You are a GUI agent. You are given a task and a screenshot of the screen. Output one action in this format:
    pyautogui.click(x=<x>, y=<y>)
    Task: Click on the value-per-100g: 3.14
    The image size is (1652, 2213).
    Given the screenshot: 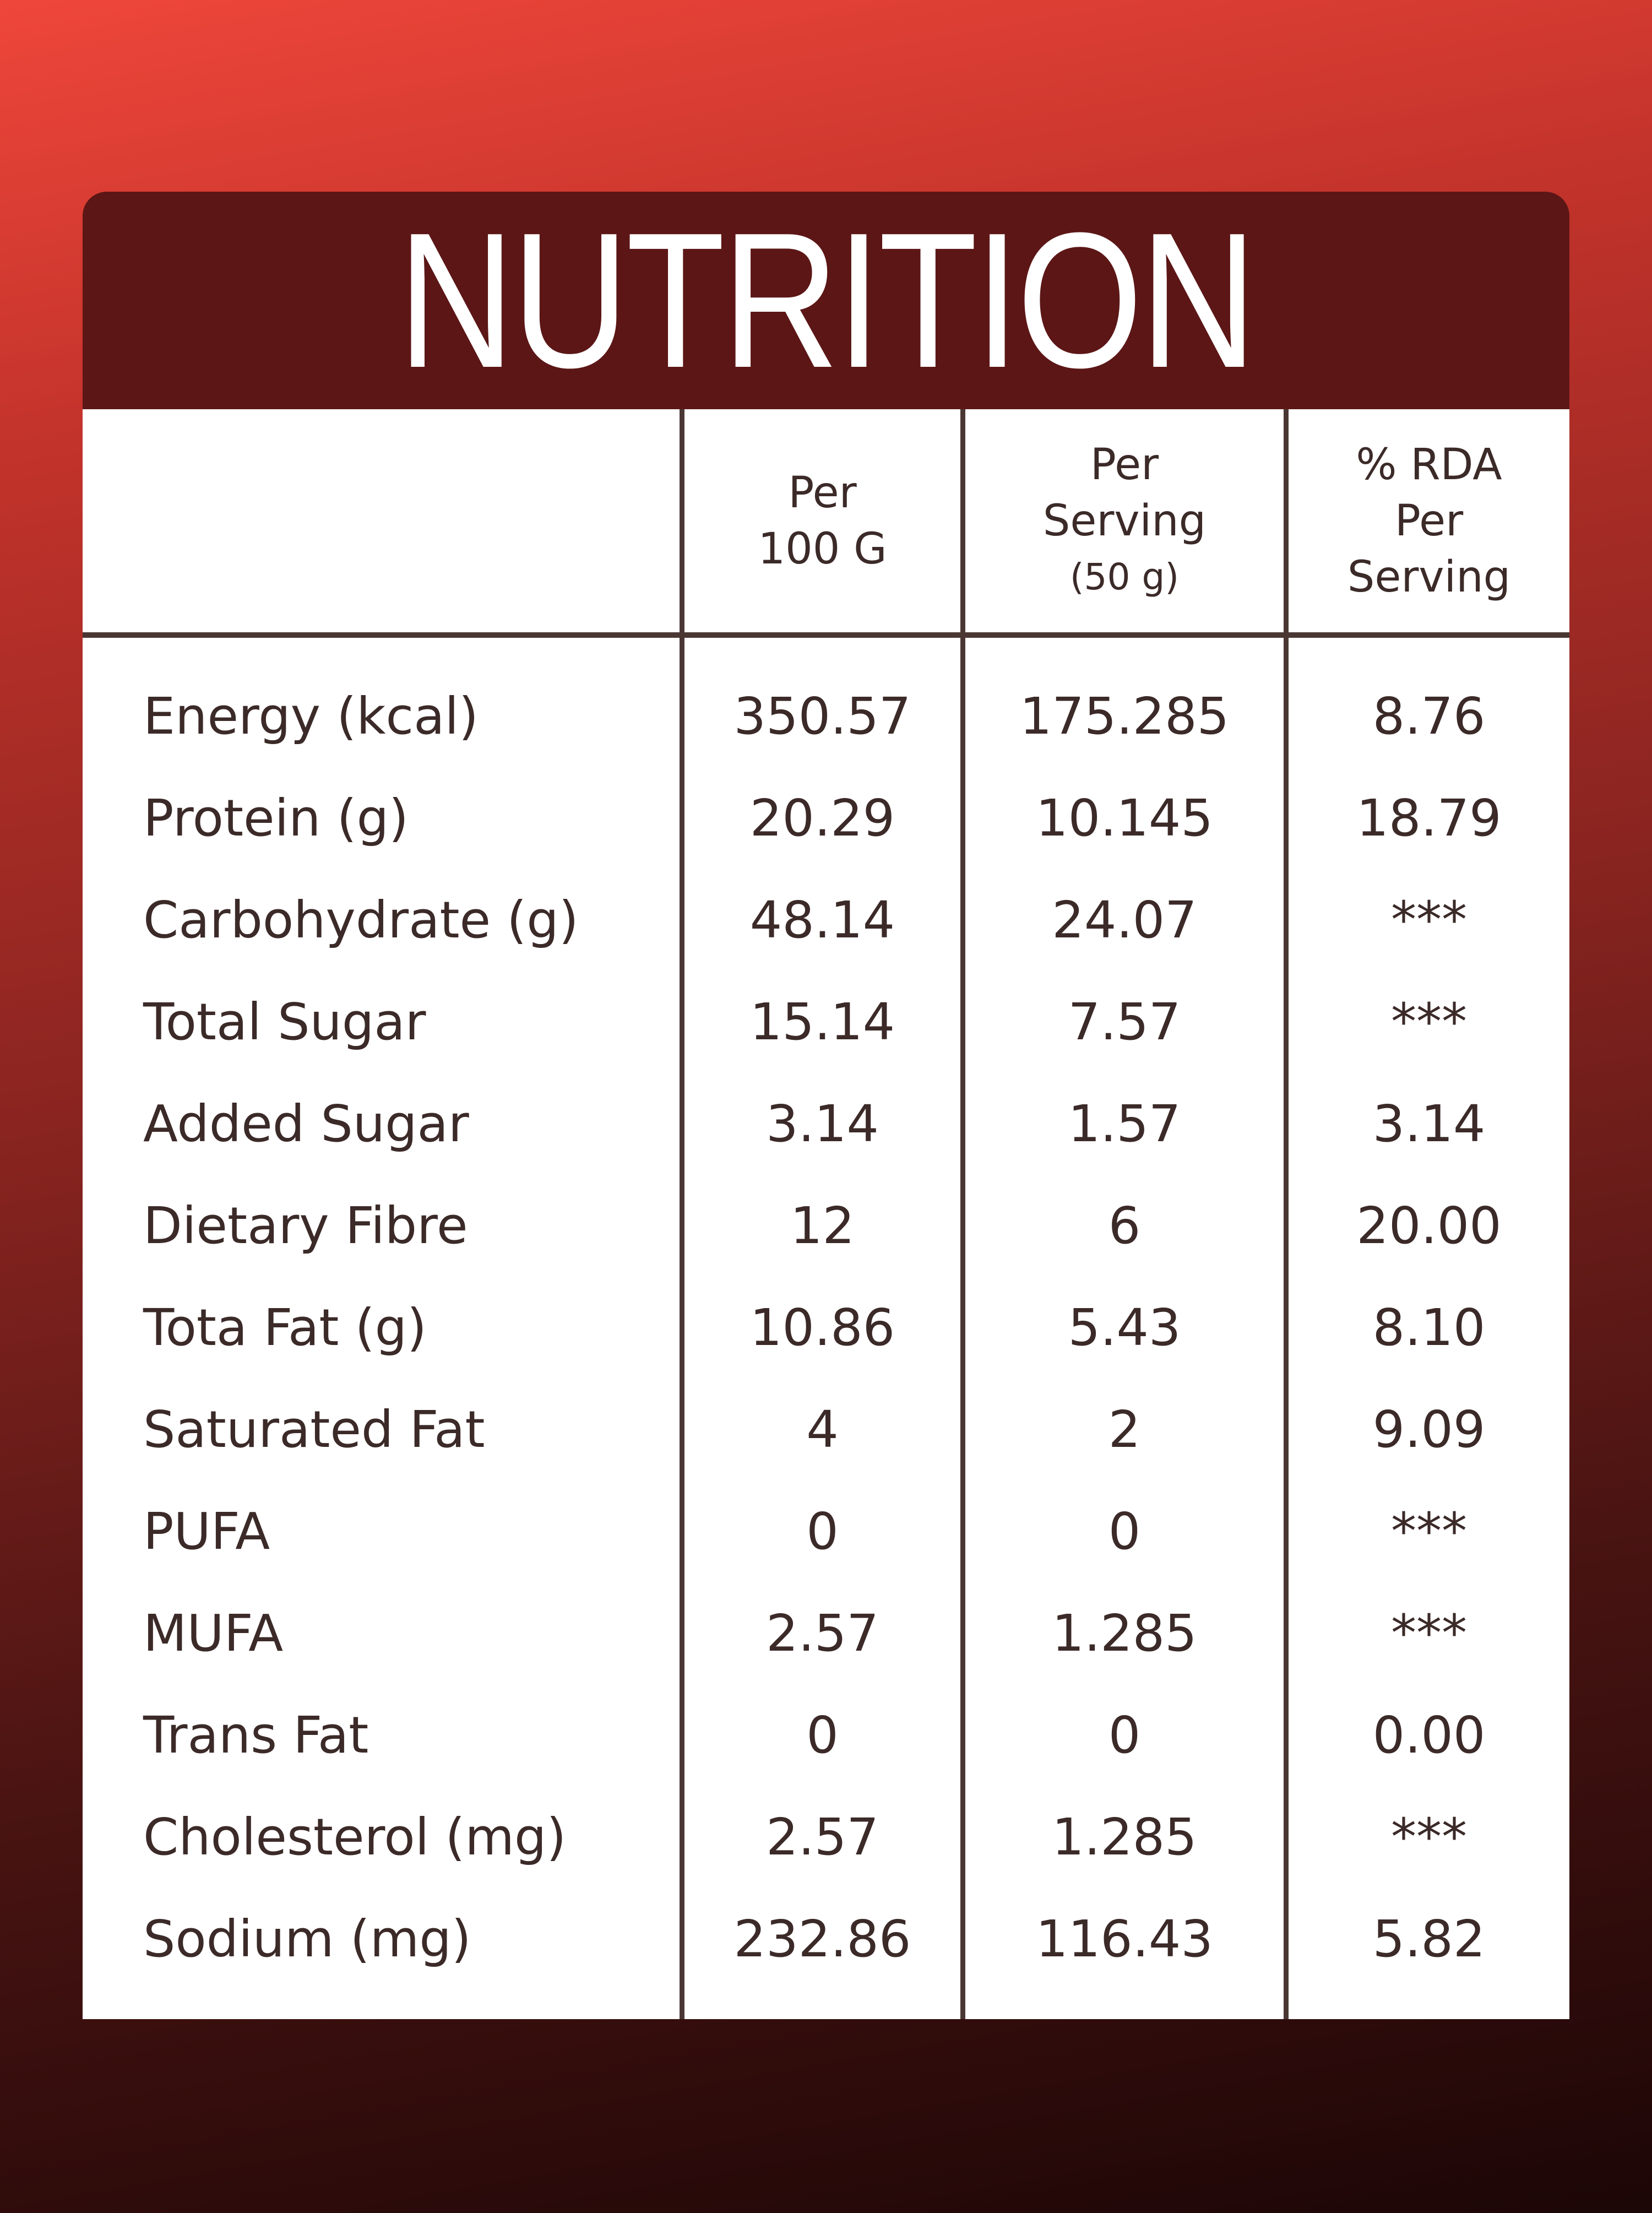 What is the action you would take?
    pyautogui.click(x=822, y=1123)
    